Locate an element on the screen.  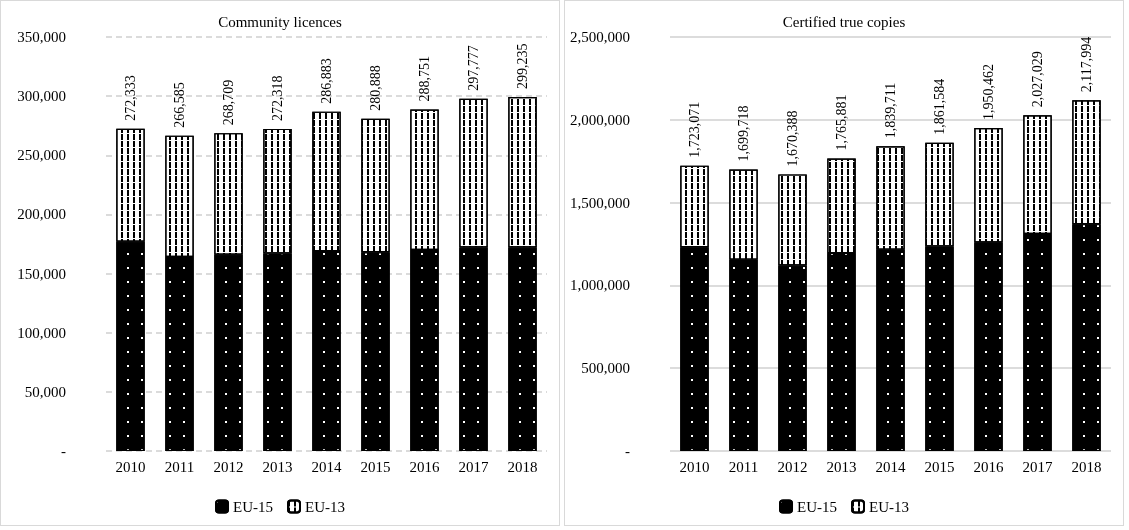
total-label: 268,709 is located at coordinates (228, 102).